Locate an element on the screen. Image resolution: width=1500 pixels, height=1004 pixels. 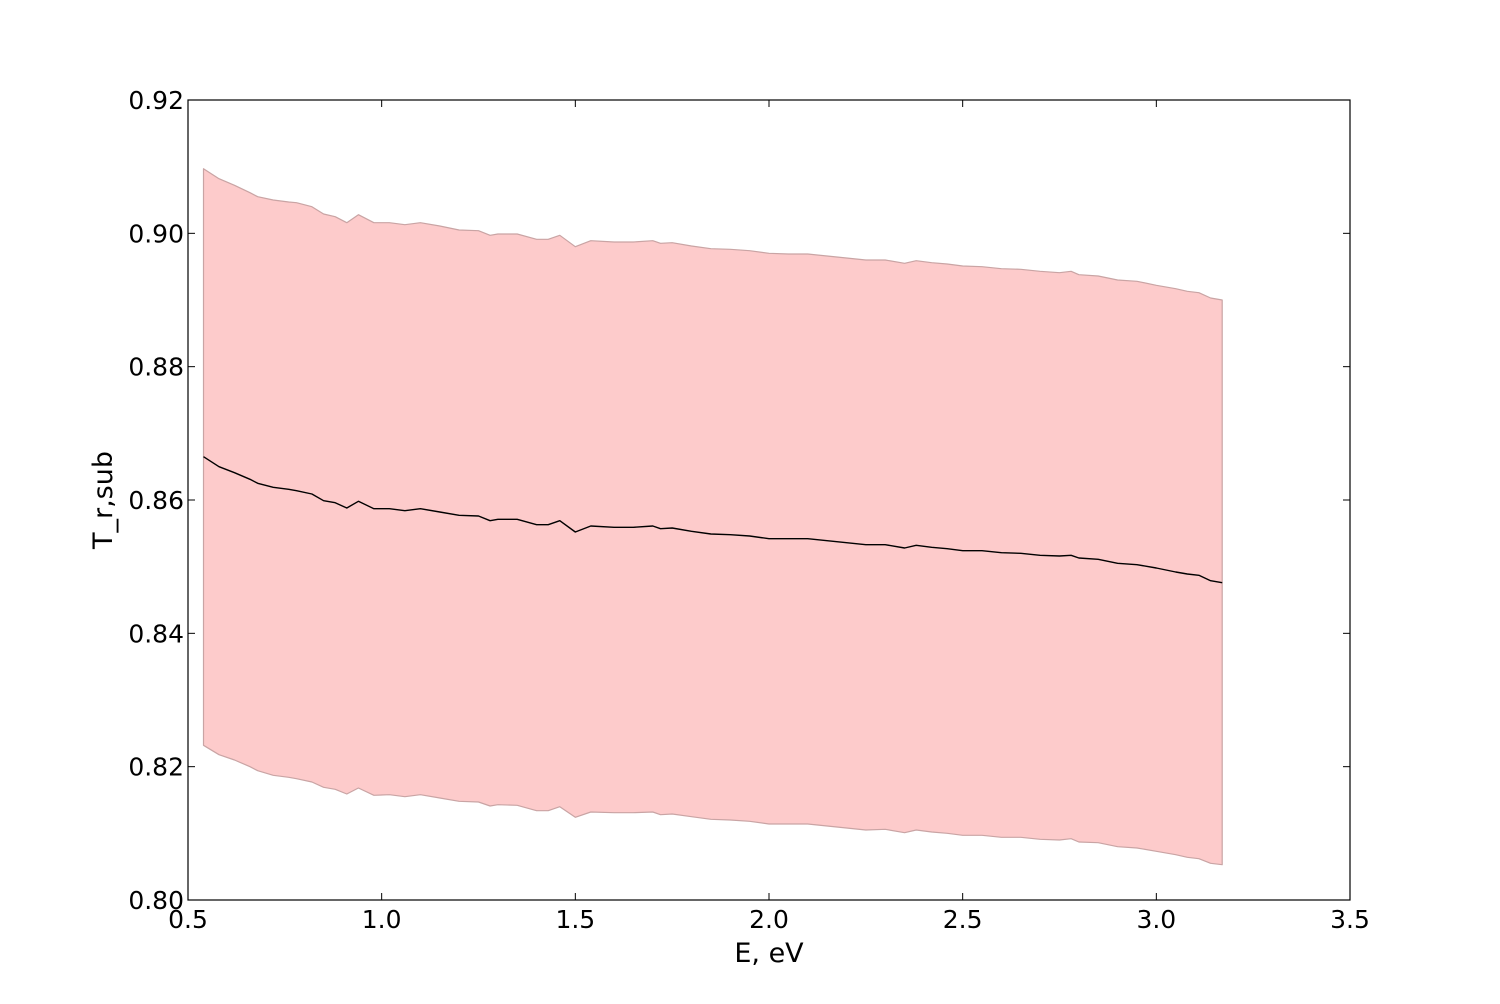
y-tick-label: 0.90 is located at coordinates (156, 233).